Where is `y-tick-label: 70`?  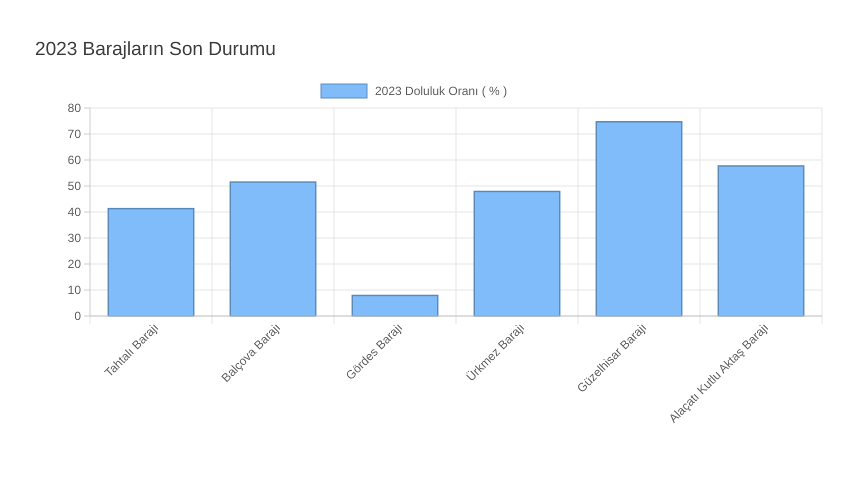 y-tick-label: 70 is located at coordinates (75, 133).